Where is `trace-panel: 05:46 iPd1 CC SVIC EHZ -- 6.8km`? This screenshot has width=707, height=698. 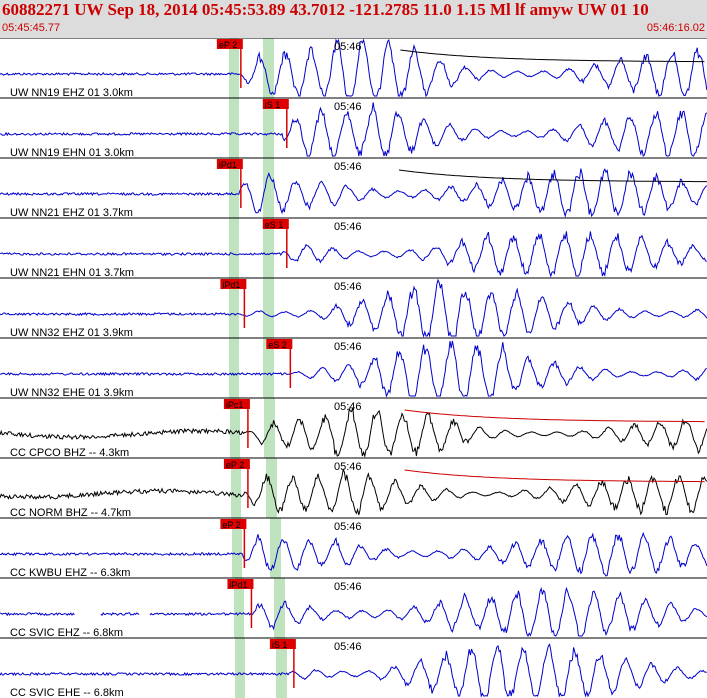
trace-panel: 05:46 iPd1 CC SVIC EHZ -- 6.8km is located at coordinates (353, 608).